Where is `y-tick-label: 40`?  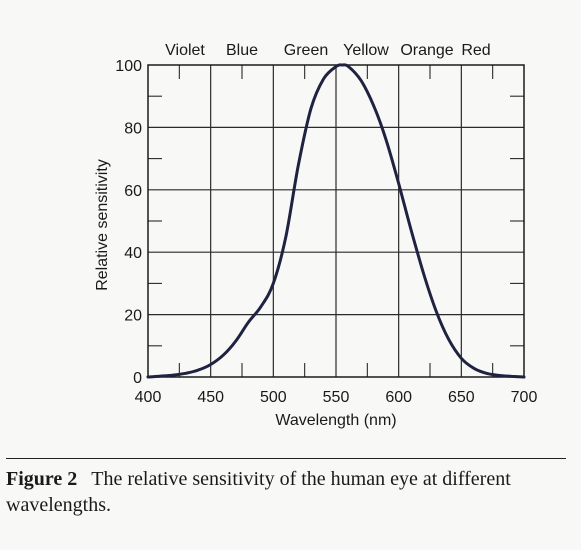 y-tick-label: 40 is located at coordinates (133, 253).